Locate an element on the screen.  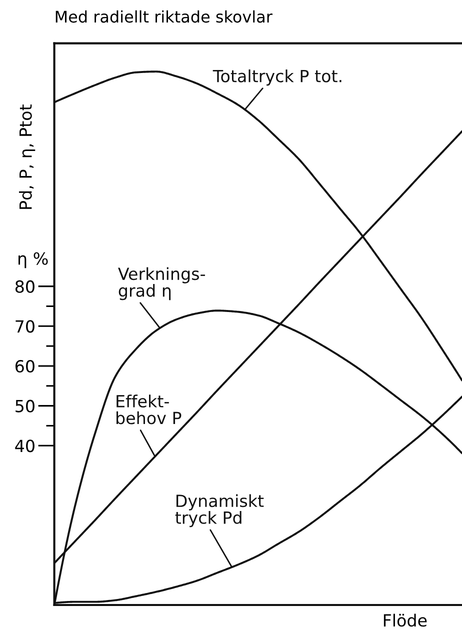
y-tick-label: 70 is located at coordinates (25, 326).